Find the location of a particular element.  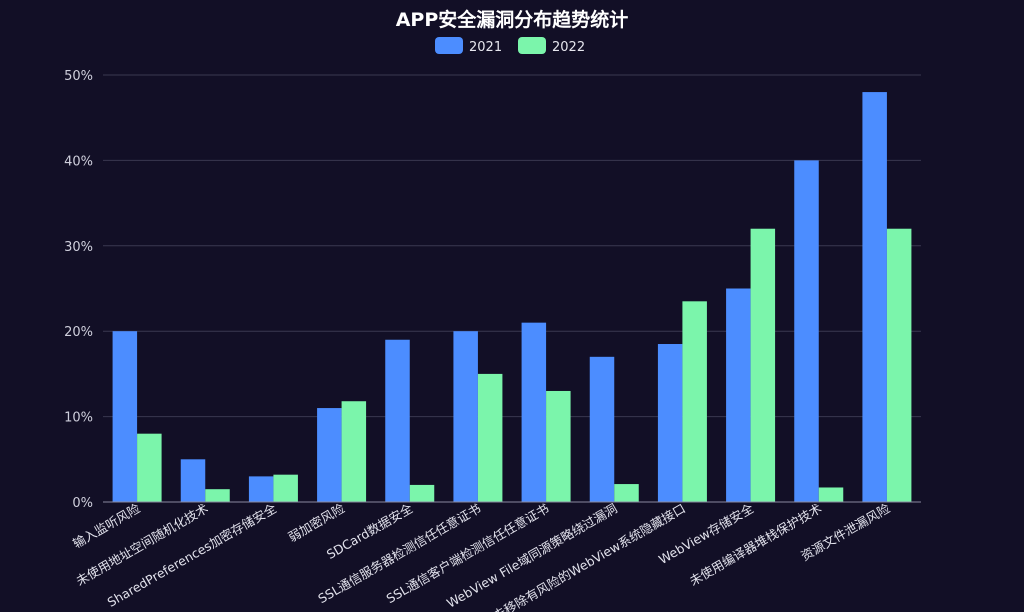

y-tick-label: 20% is located at coordinates (78, 332).